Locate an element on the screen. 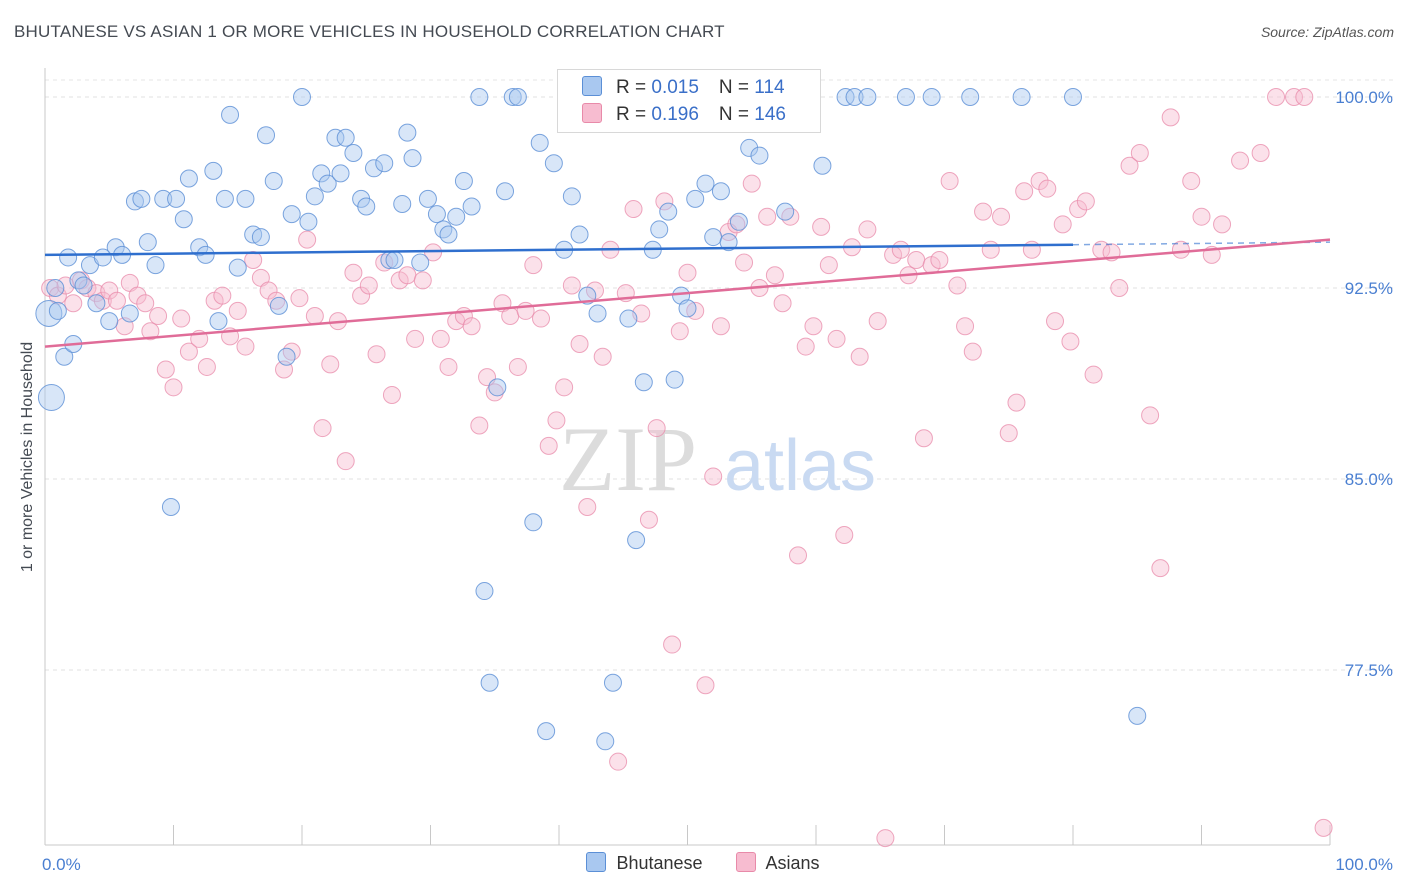 The height and width of the screenshot is (892, 1406). n-value-bhutanese: 114 is located at coordinates (769, 87).